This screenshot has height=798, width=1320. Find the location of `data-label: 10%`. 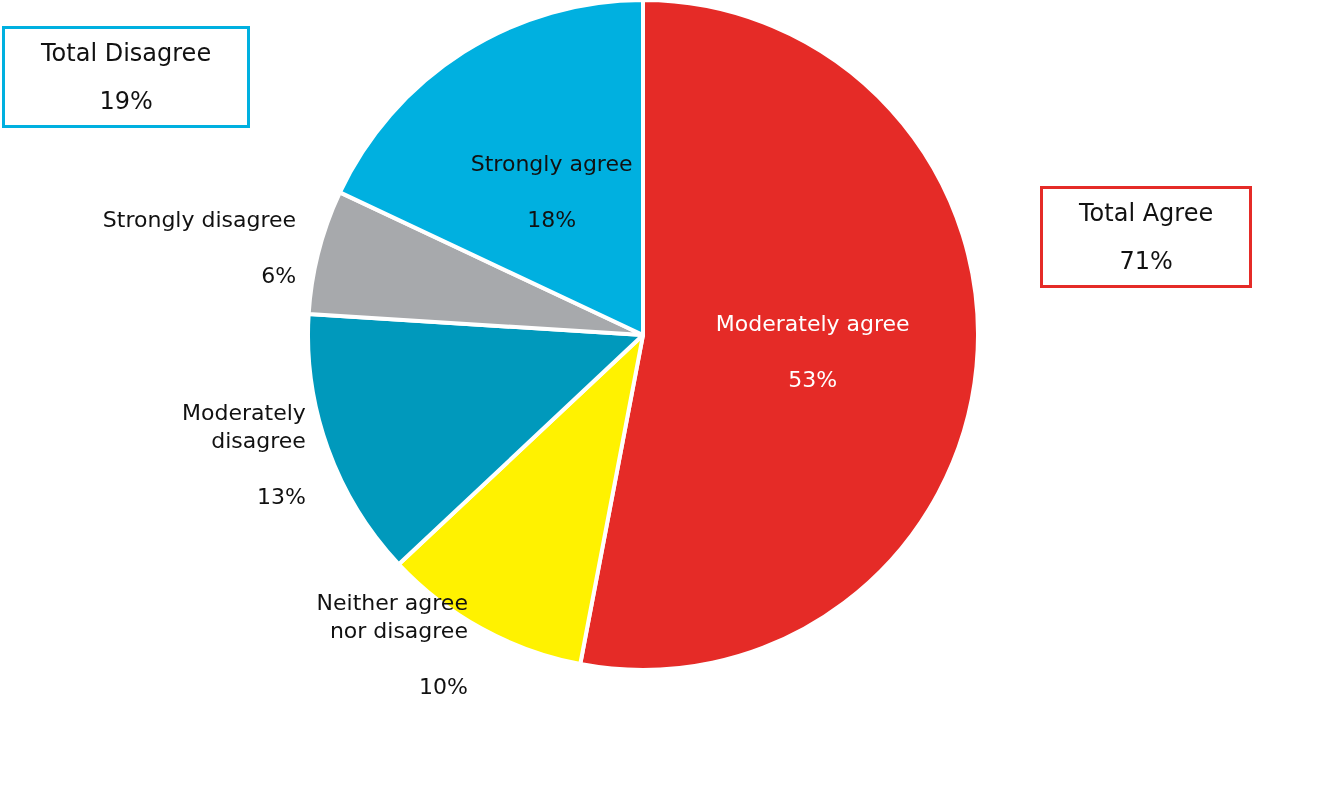

data-label: 10% is located at coordinates (443, 686).